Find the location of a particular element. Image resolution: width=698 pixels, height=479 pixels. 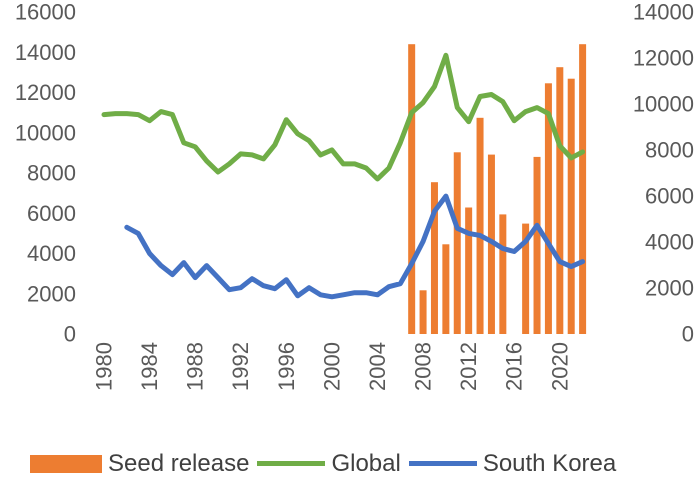

legend-label-global: Global is located at coordinates (366, 463).